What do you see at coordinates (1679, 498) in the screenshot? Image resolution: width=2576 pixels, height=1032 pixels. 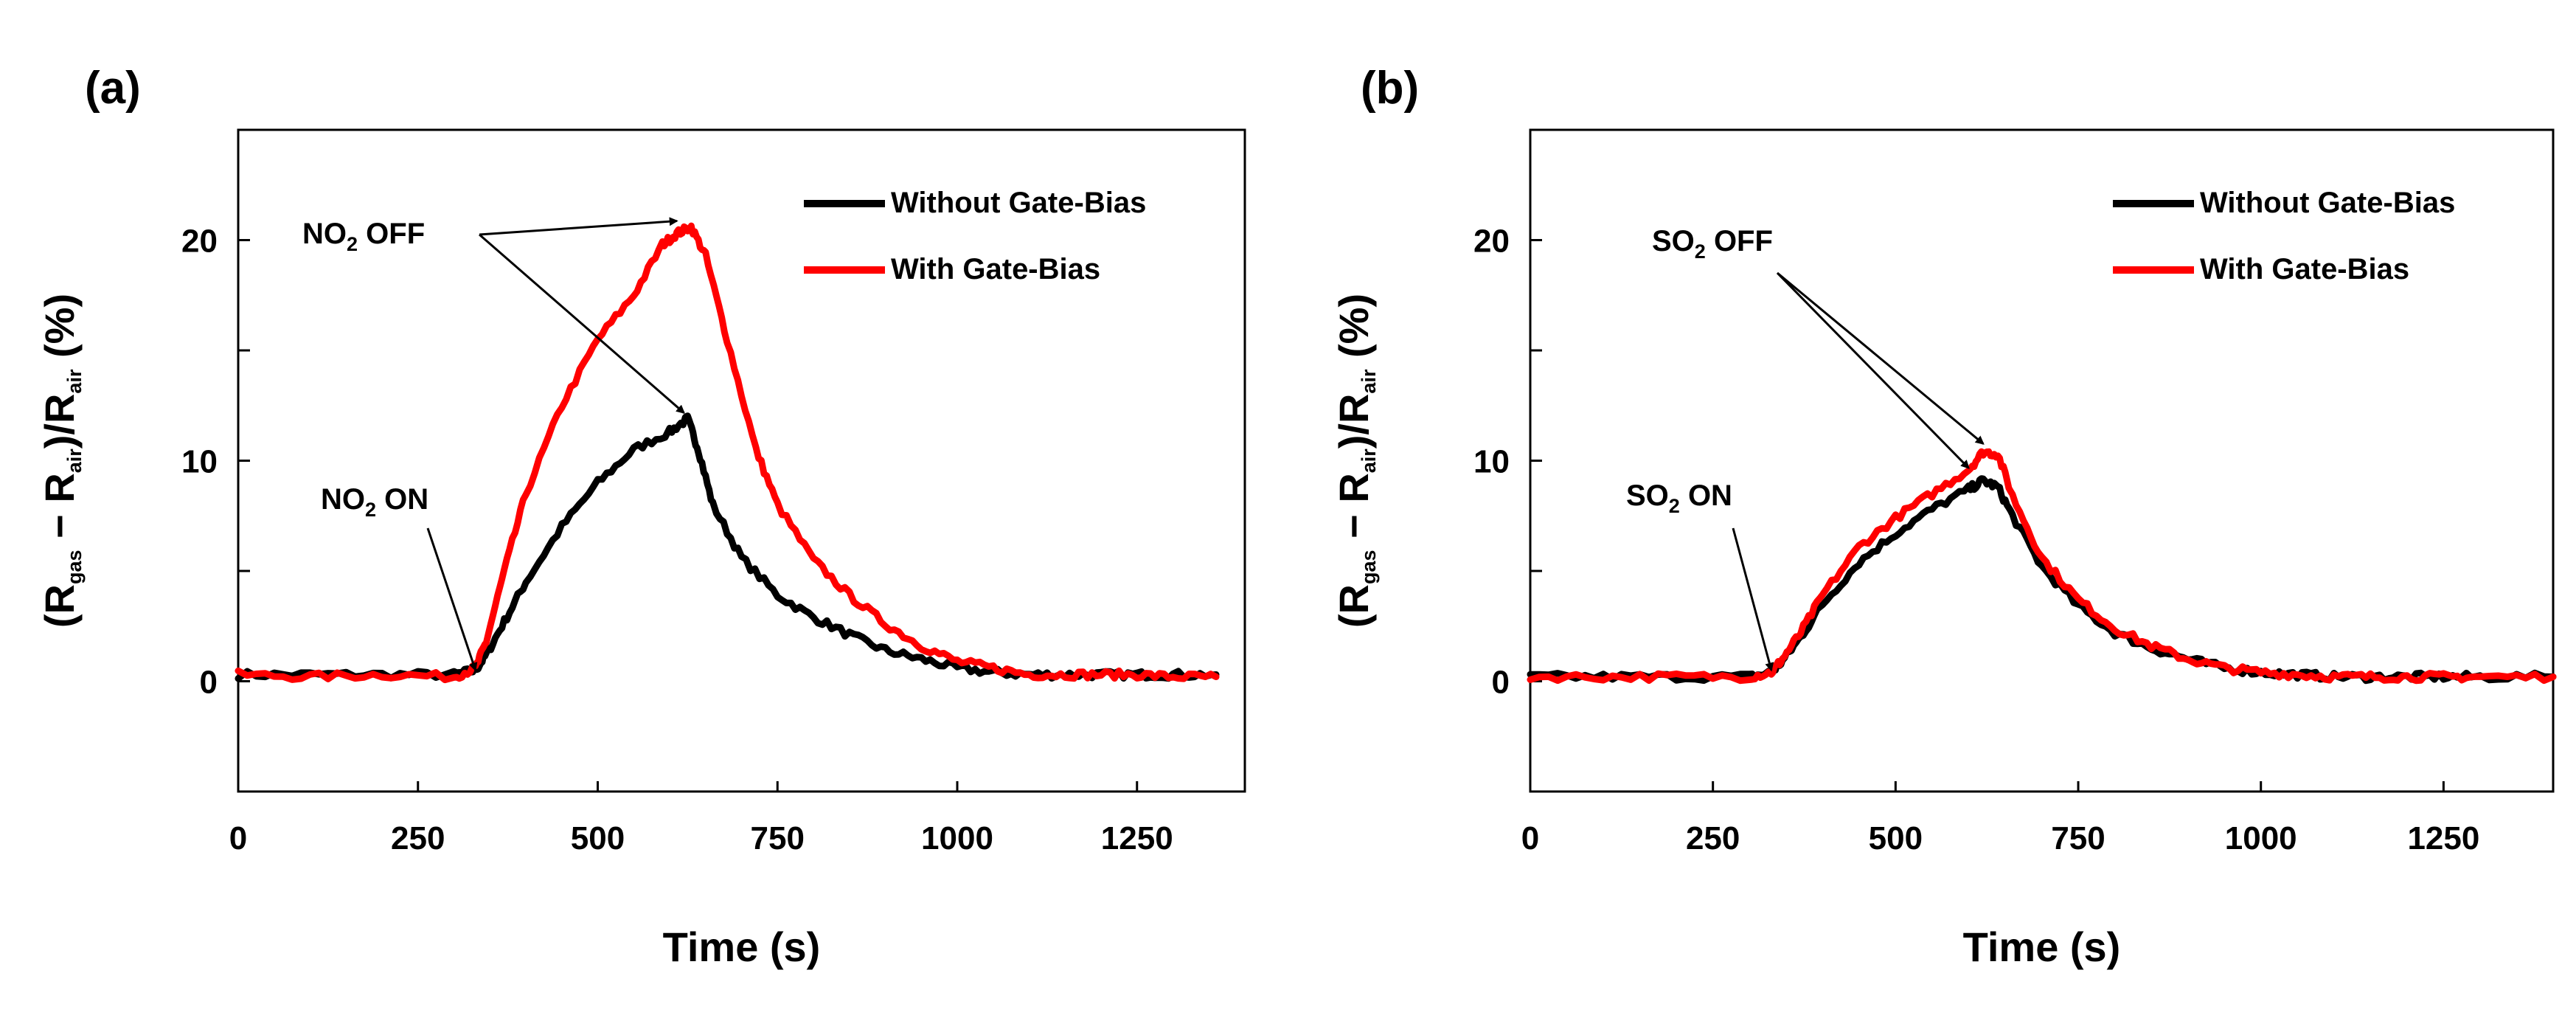 I see `annotation-on: SO2 ON` at bounding box center [1679, 498].